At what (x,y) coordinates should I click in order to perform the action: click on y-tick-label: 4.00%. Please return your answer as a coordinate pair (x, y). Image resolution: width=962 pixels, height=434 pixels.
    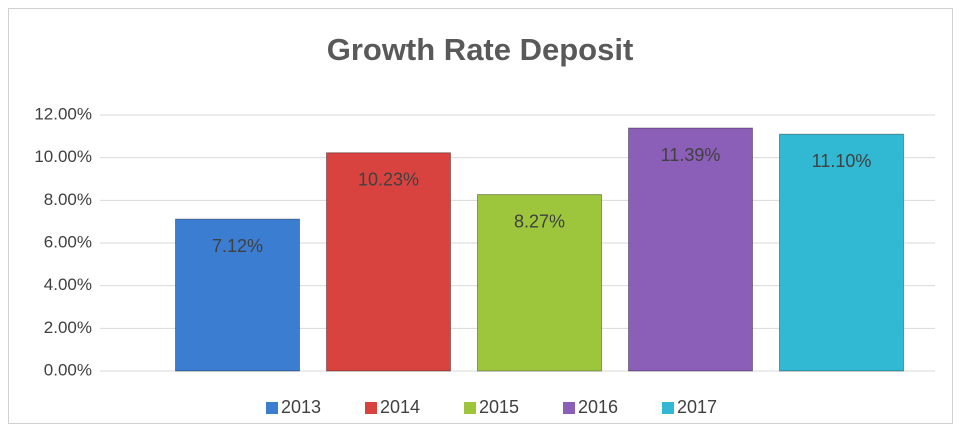
    Looking at the image, I should click on (68, 284).